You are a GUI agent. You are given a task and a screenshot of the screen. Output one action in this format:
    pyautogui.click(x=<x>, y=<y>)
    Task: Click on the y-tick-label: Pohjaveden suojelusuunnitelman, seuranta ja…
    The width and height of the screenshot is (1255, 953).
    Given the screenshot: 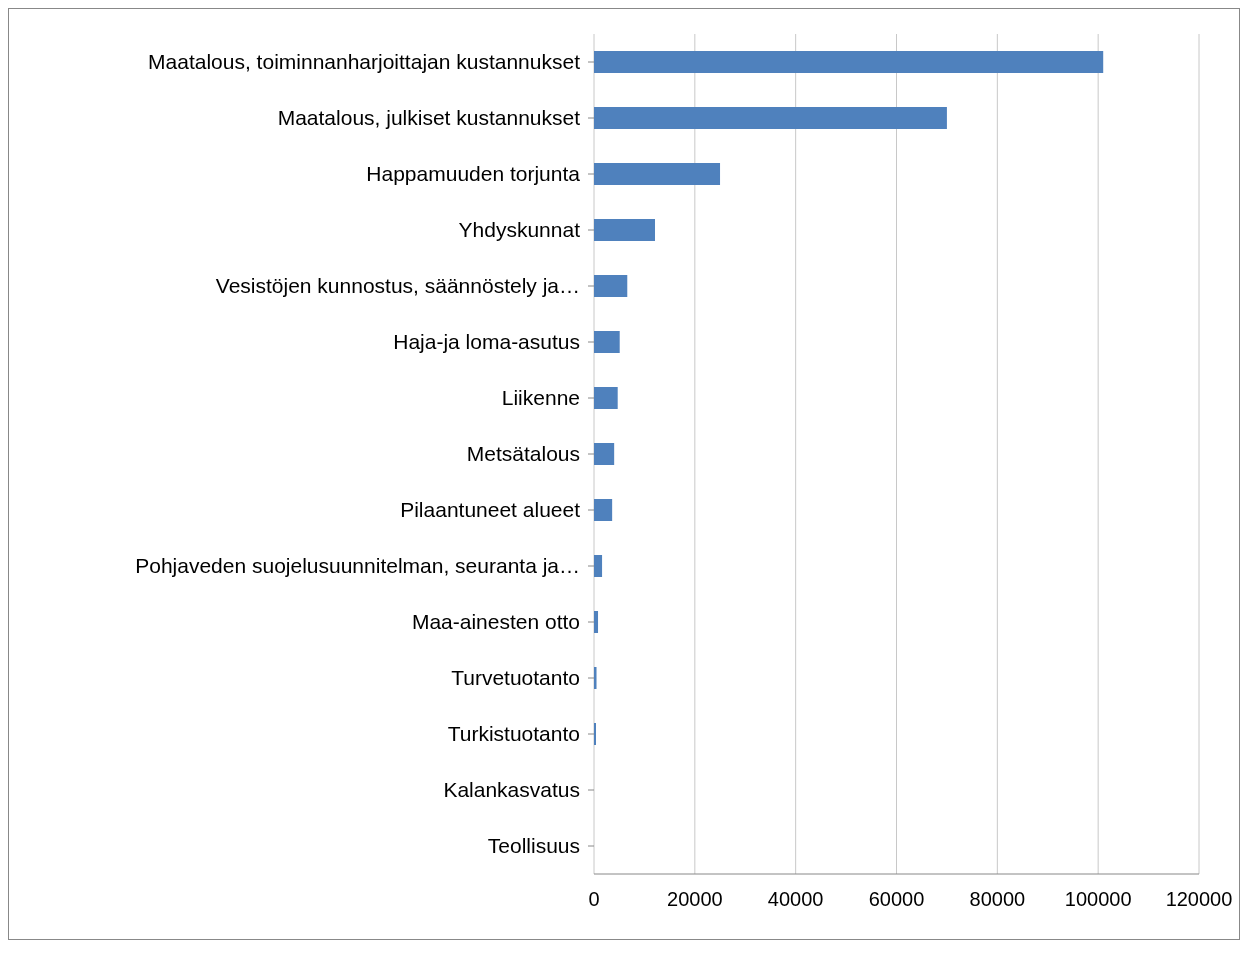 What is the action you would take?
    pyautogui.click(x=357, y=566)
    